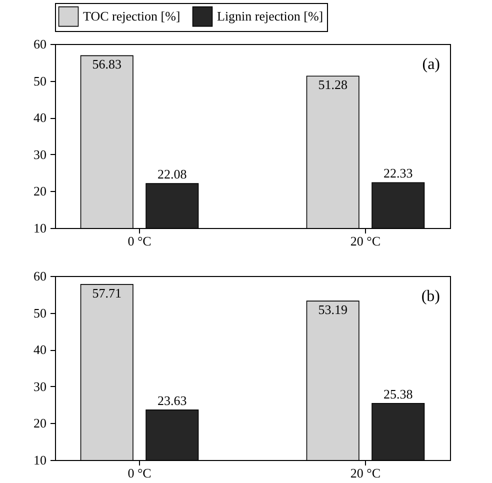 This screenshot has width=492, height=483. I want to click on legend-label: Lignin rejection [%], so click(270, 16).